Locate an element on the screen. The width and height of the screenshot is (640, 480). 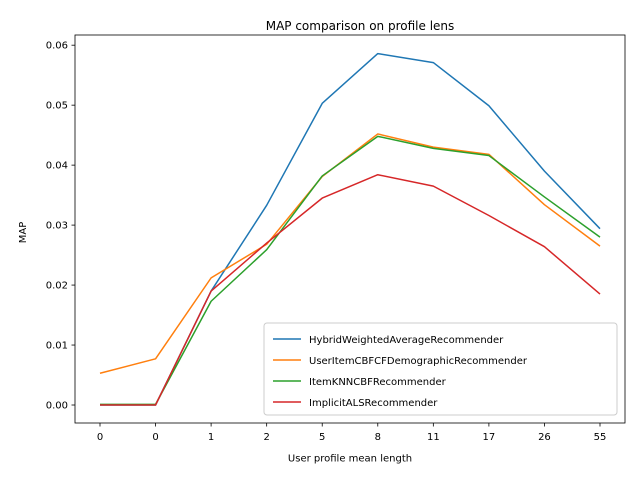
y-tick-label: 0.00 is located at coordinates (57, 406).